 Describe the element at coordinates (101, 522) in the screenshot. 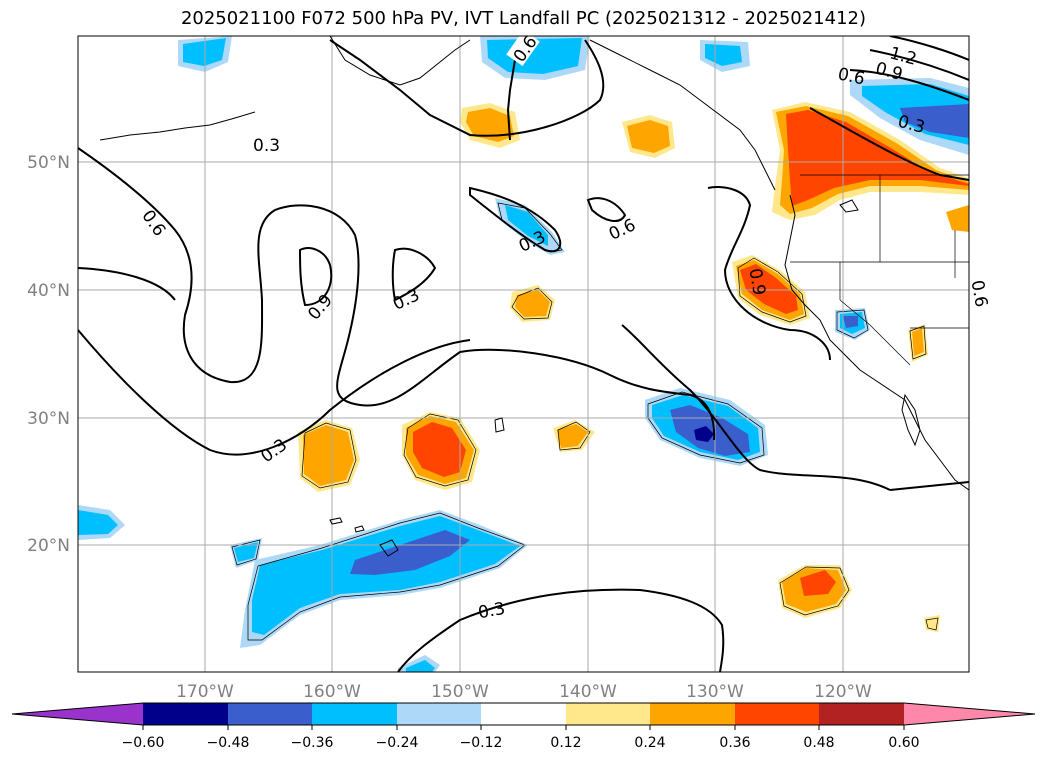

I see `negative-anomaly-west-edge` at that location.